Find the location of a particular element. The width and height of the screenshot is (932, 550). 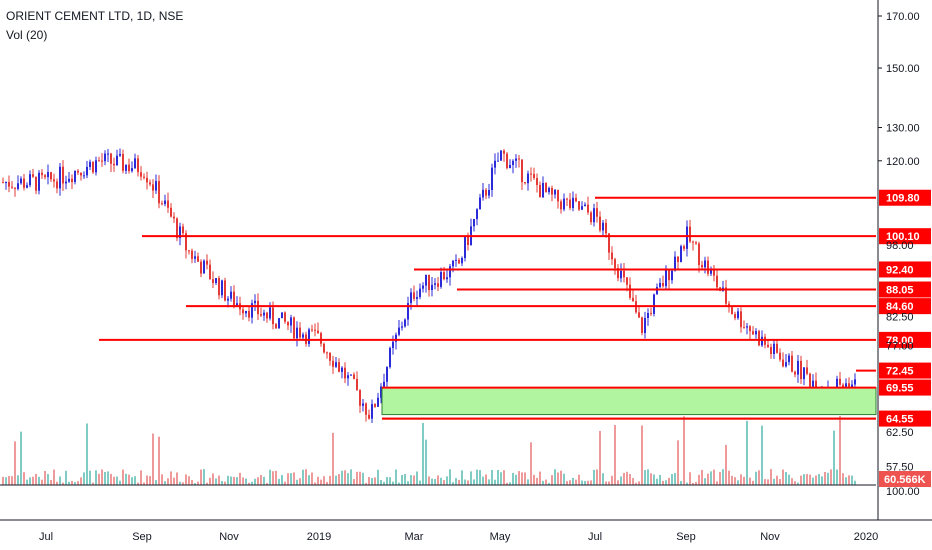

level-label: 88.05 is located at coordinates (900, 291).